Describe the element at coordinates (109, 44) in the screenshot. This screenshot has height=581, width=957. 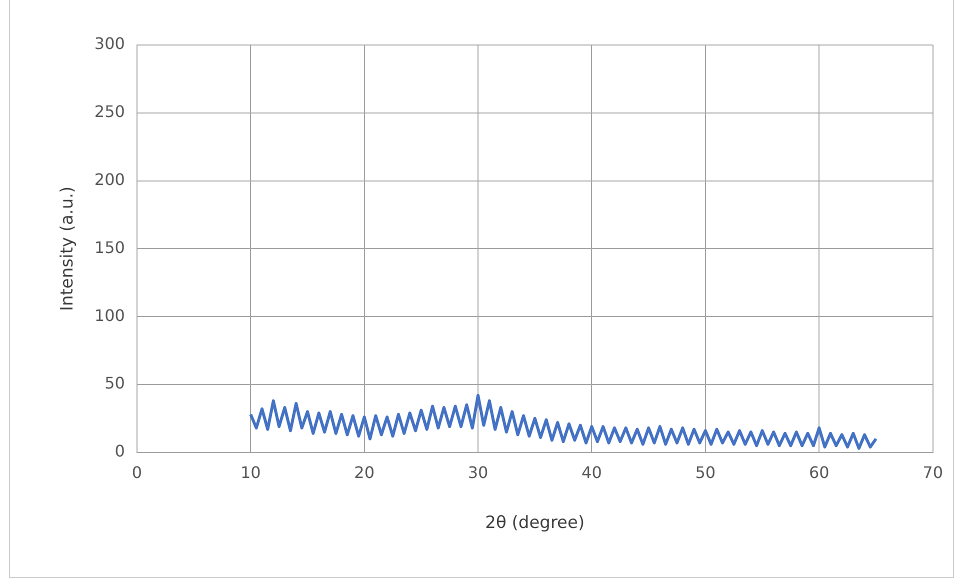
I see `y-tick-label: 300` at that location.